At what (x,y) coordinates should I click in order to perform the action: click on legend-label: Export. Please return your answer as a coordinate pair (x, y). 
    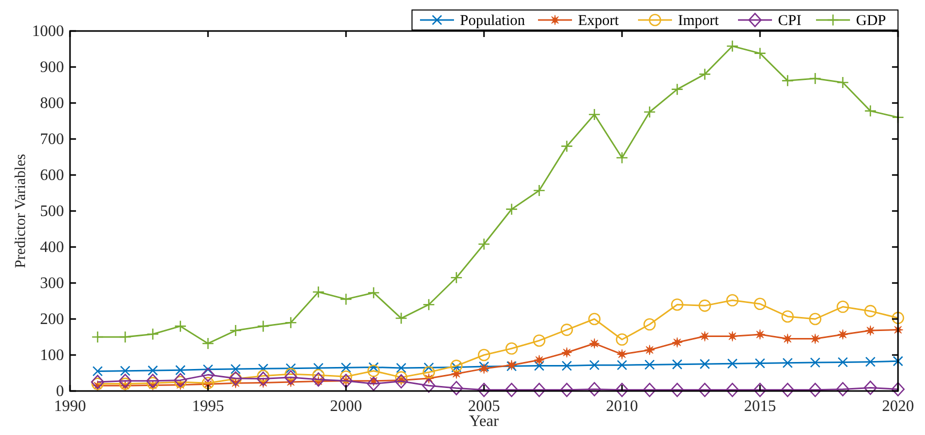
    Looking at the image, I should click on (599, 21).